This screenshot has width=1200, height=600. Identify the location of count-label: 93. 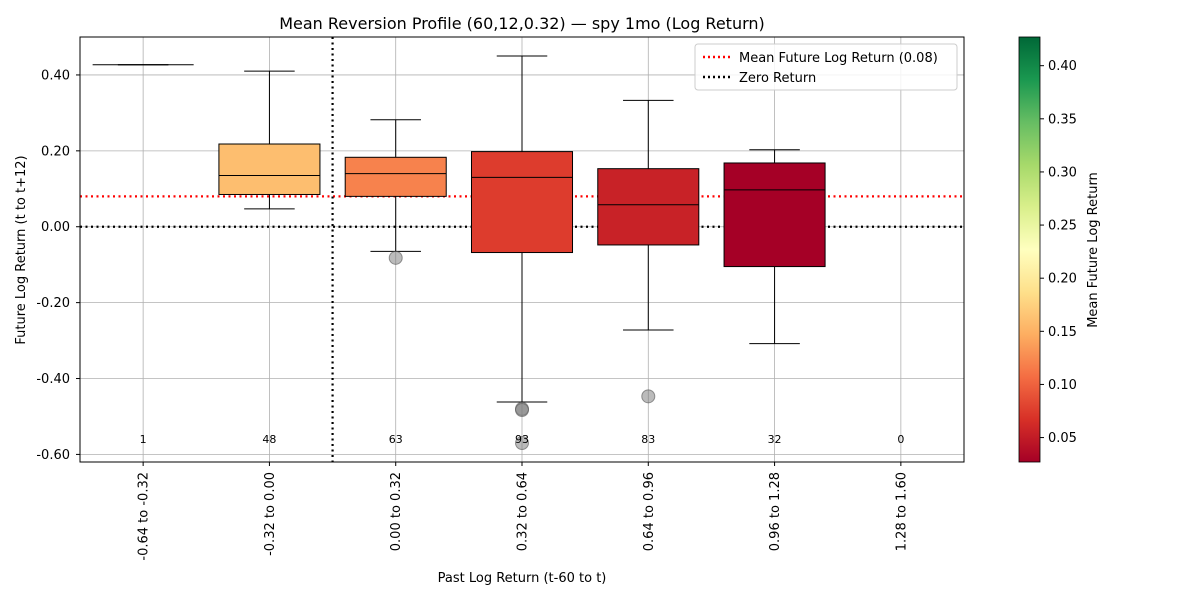
(522, 439).